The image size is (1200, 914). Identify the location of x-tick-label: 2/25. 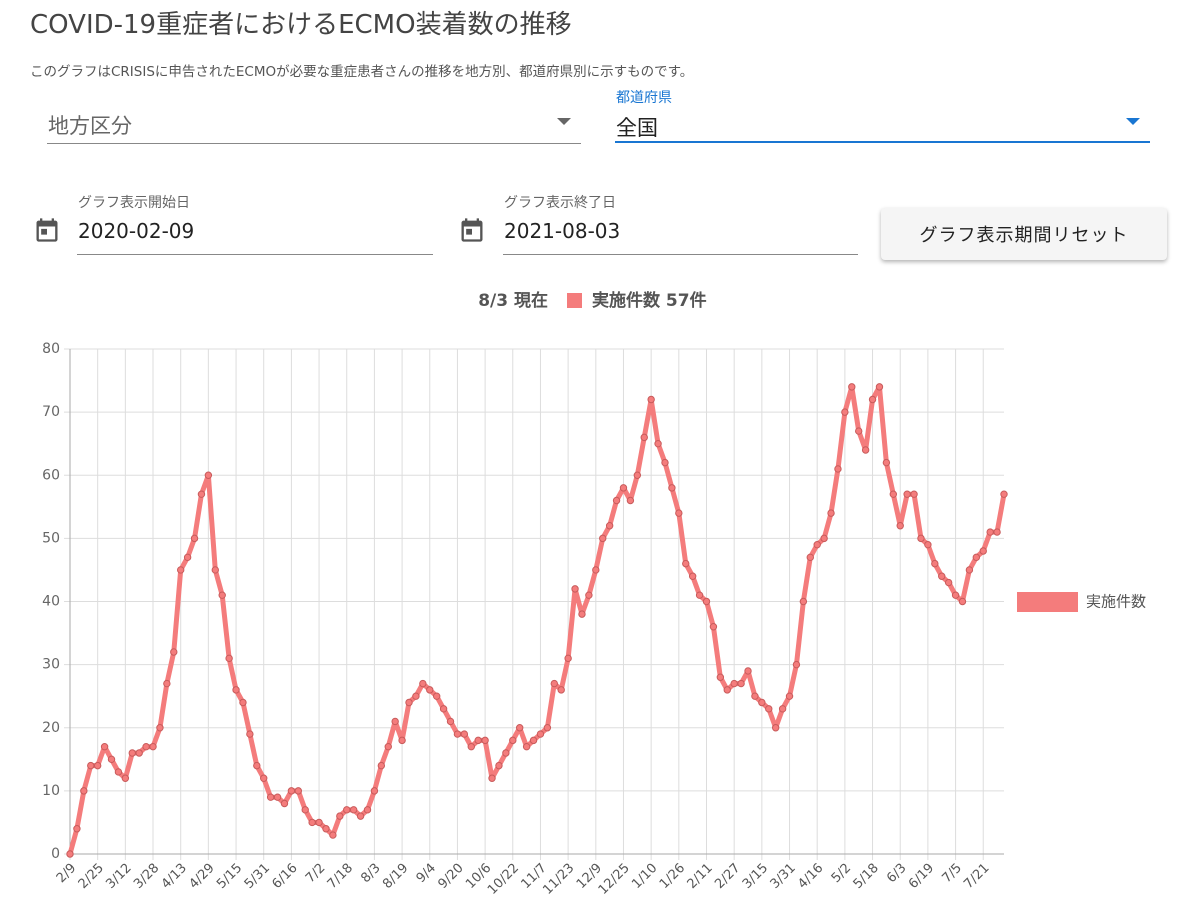
(91, 876).